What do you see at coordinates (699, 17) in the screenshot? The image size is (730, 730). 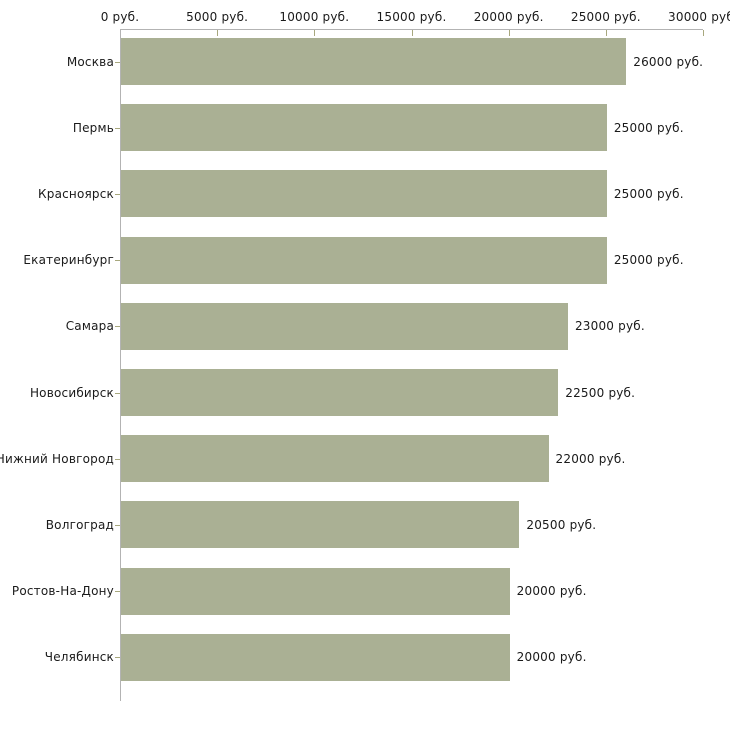 I see `x-axis-tick-label: 30000 руб.` at bounding box center [699, 17].